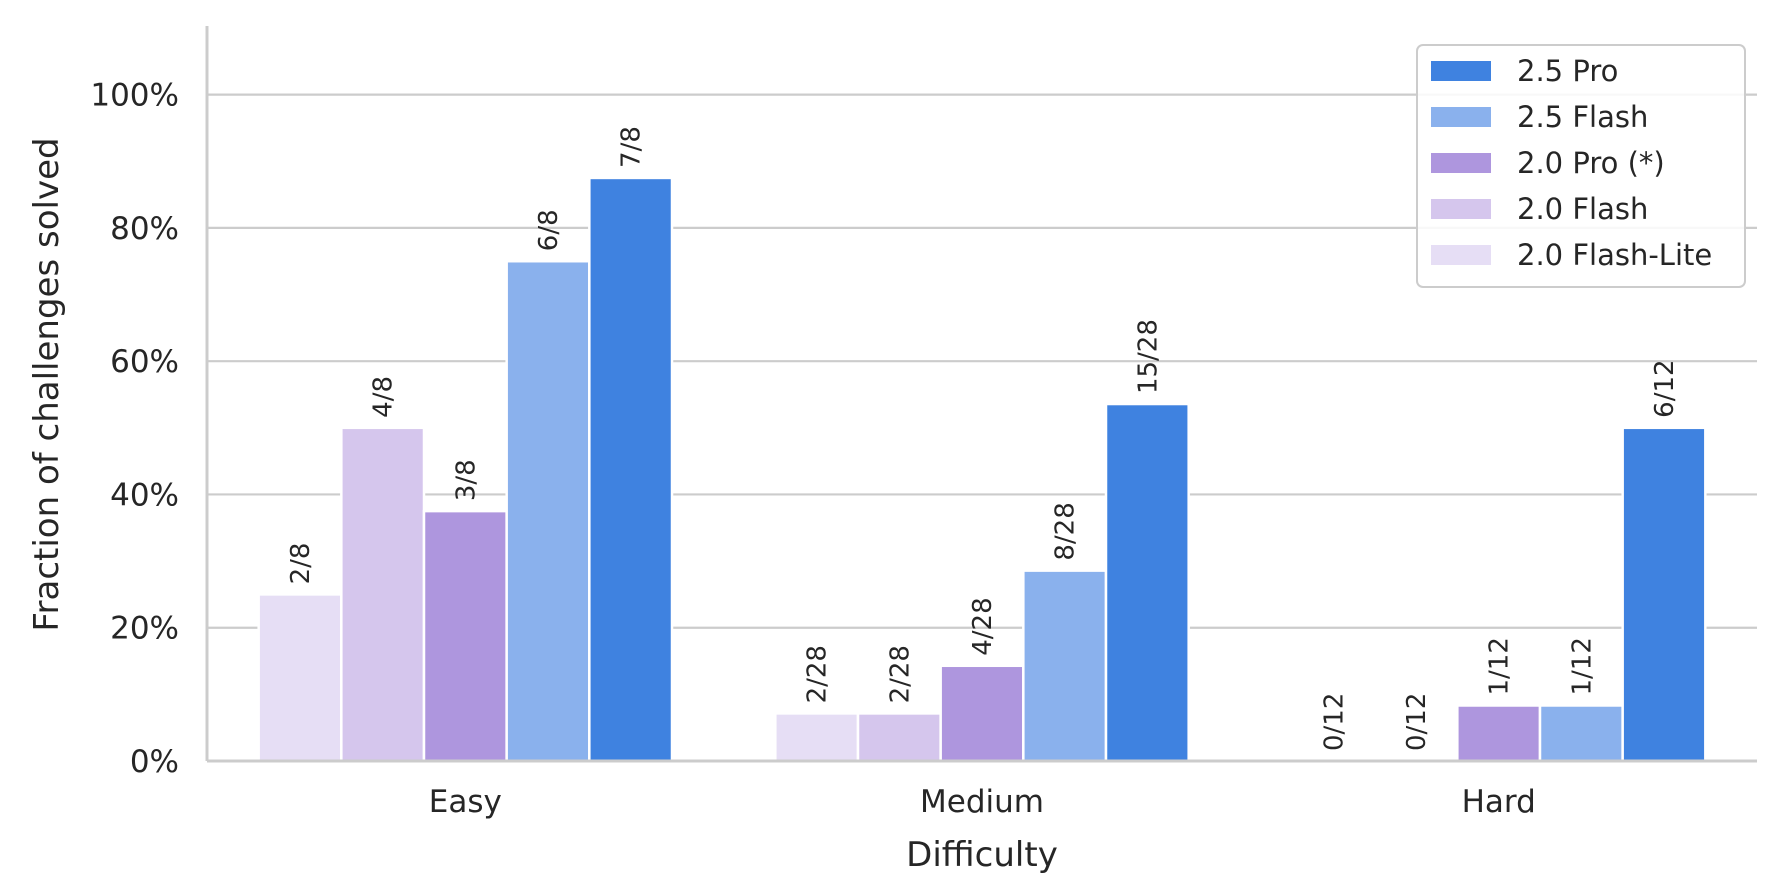 This screenshot has height=882, width=1788. What do you see at coordinates (1591, 163) in the screenshot?
I see `legend-label: 2.0 Pro (*)` at bounding box center [1591, 163].